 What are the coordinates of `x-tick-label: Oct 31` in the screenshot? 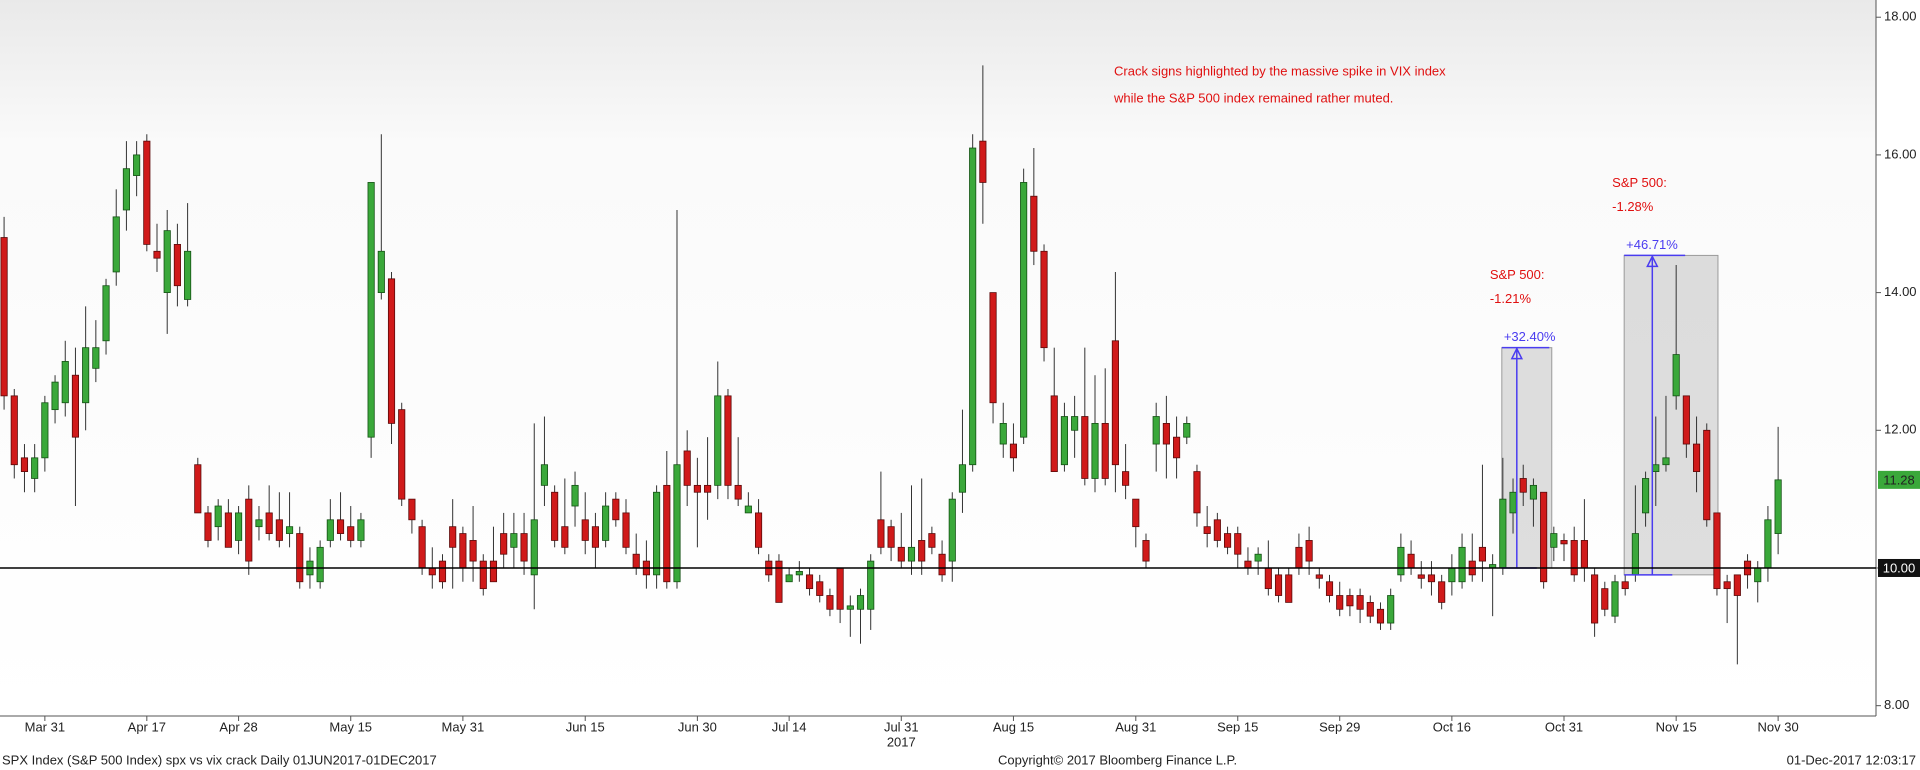 It's located at (1564, 726).